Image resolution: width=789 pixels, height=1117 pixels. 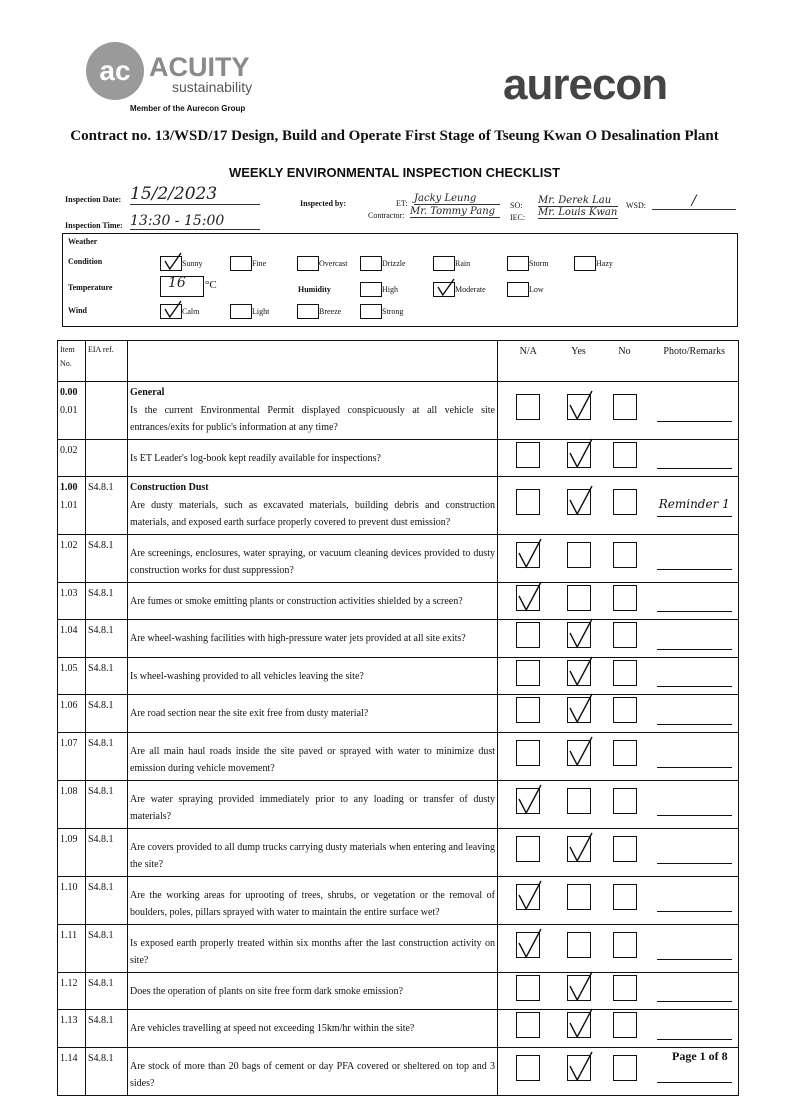 What do you see at coordinates (77, 310) in the screenshot?
I see `label: Wind` at bounding box center [77, 310].